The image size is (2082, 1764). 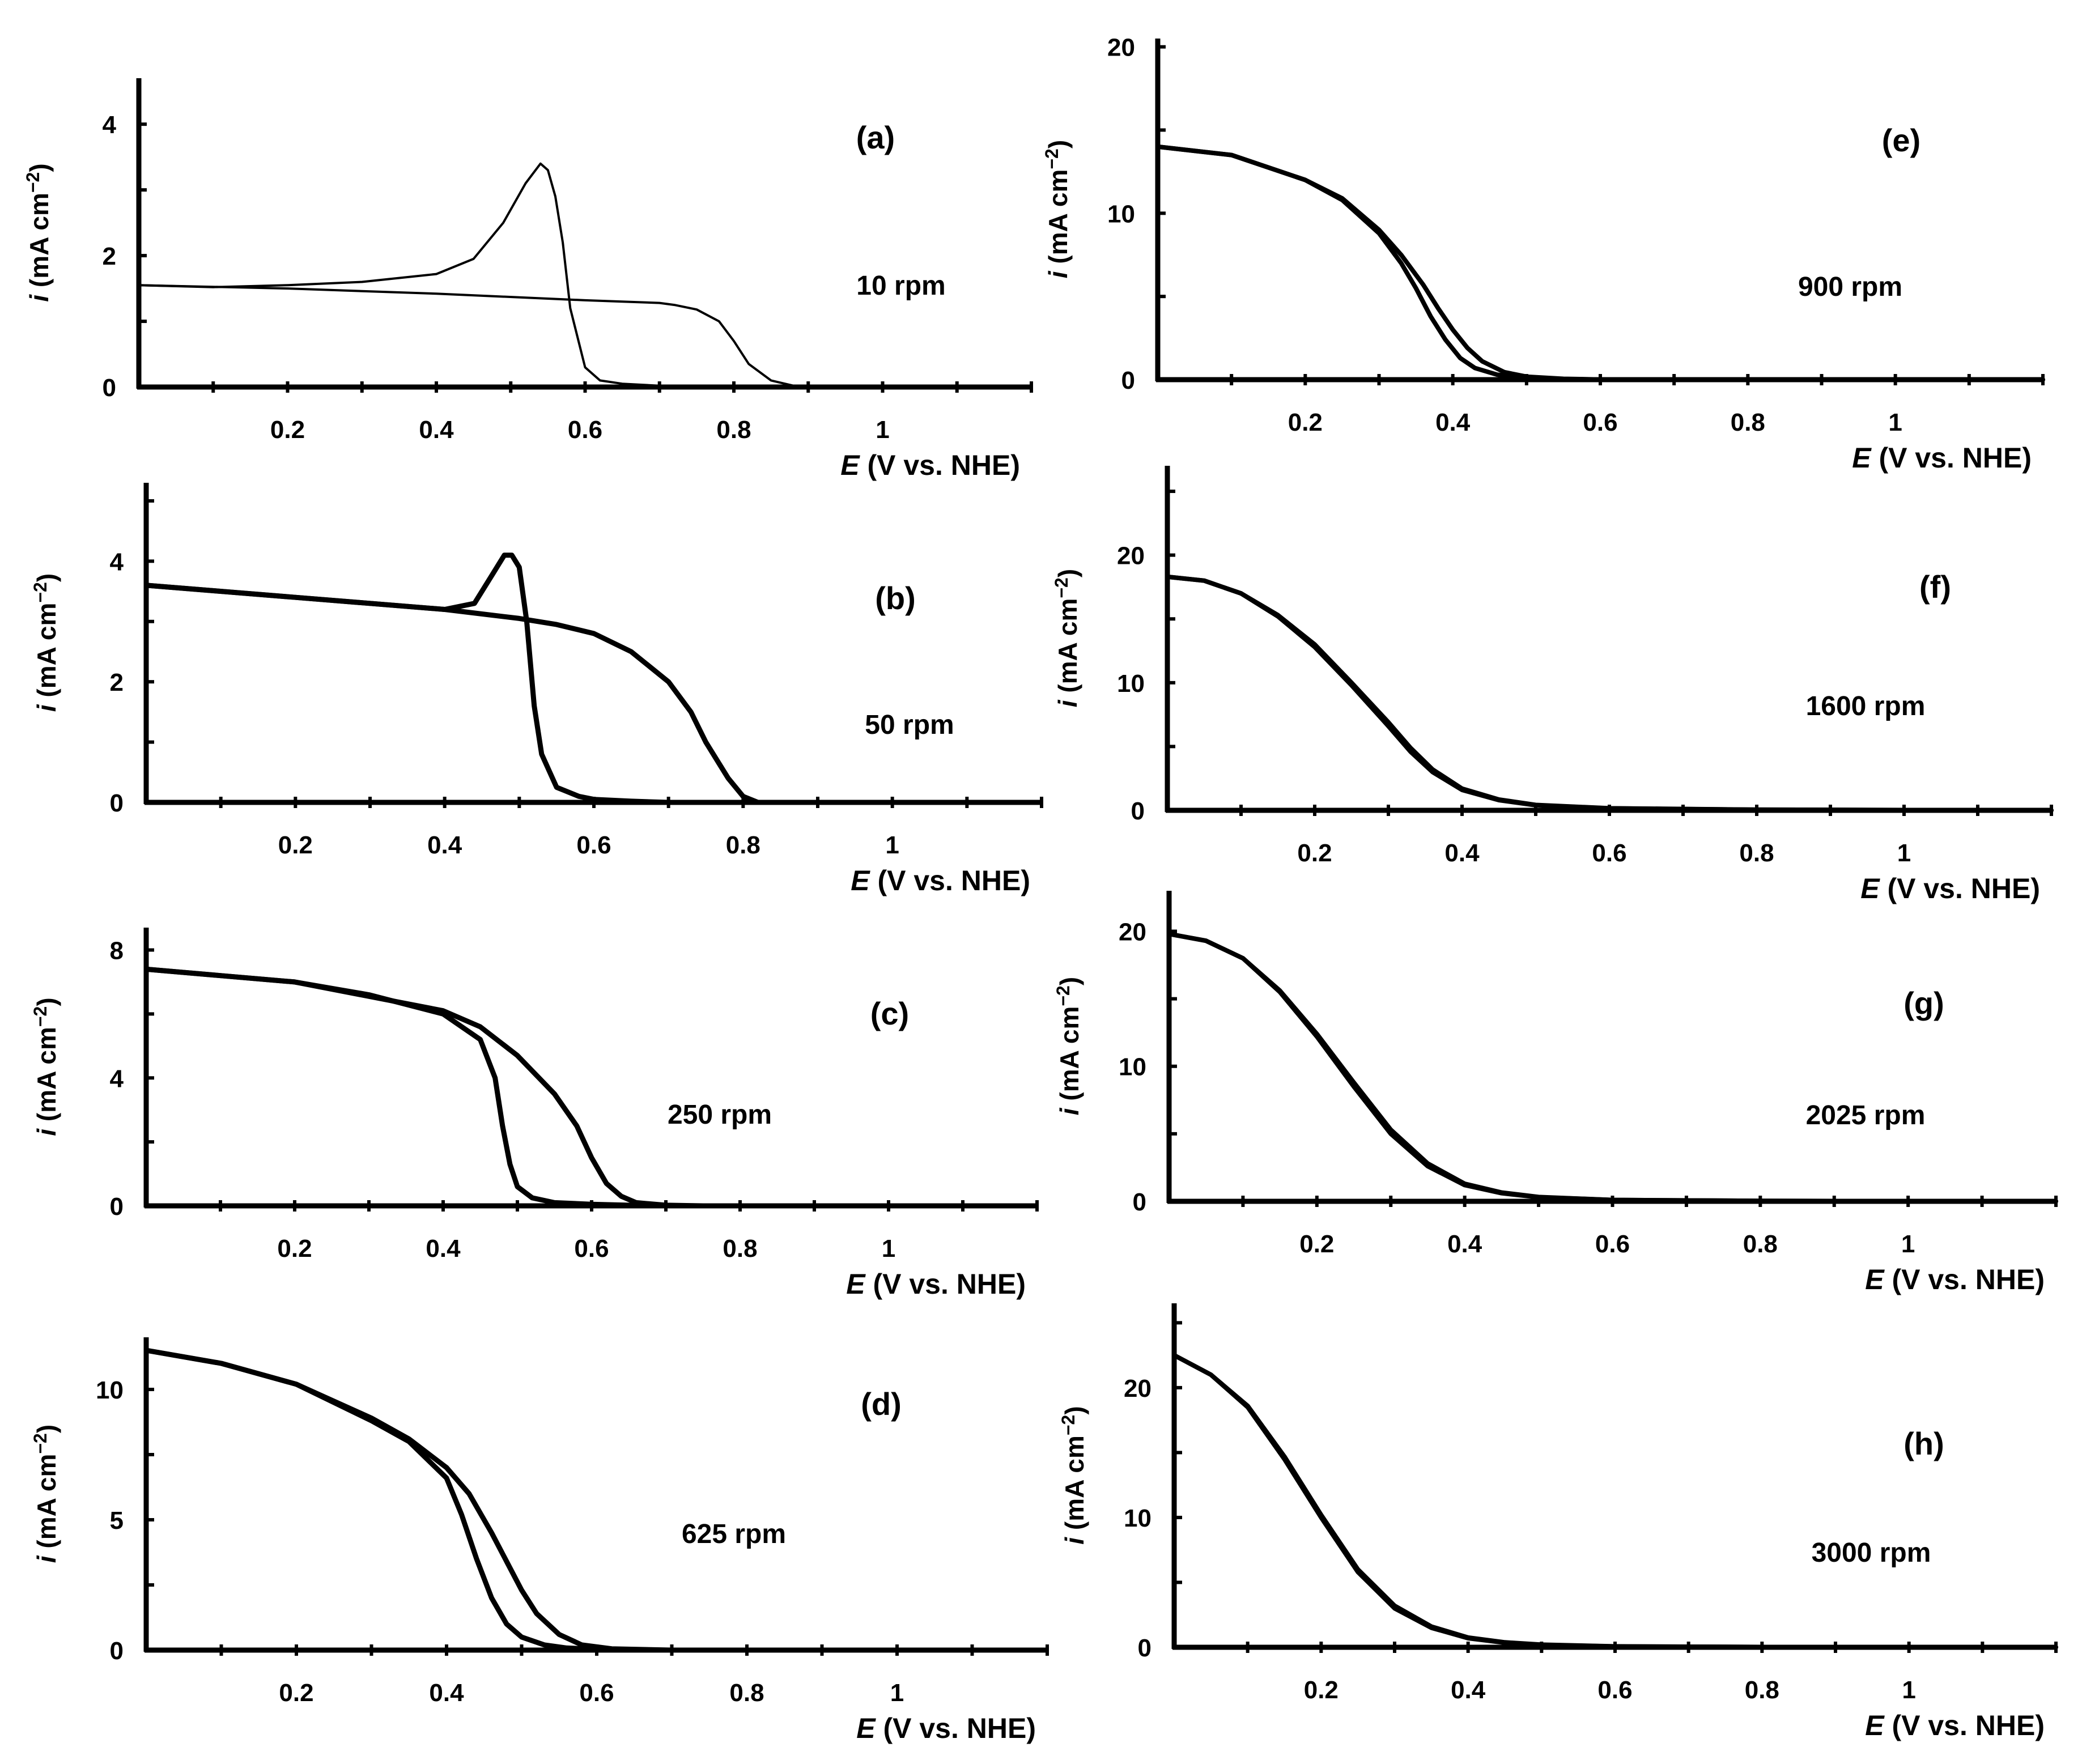 I want to click on y-tick-label: 5, so click(x=117, y=1521).